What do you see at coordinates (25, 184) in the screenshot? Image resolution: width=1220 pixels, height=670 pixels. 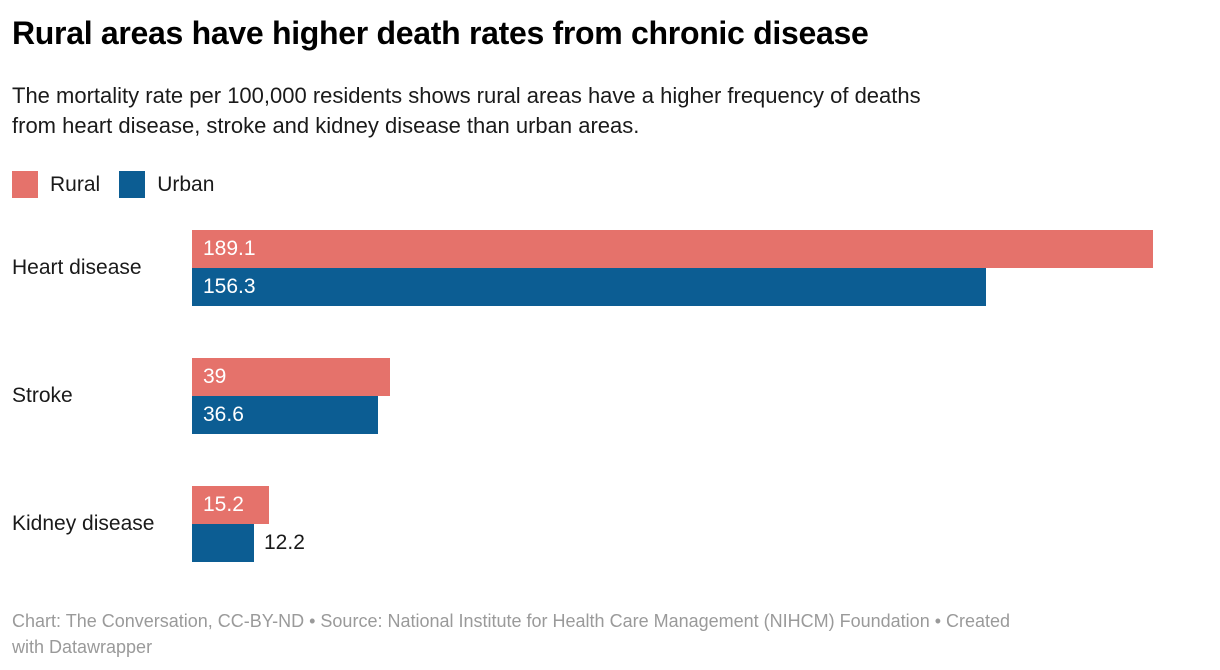 I see `legend-swatch-rural` at bounding box center [25, 184].